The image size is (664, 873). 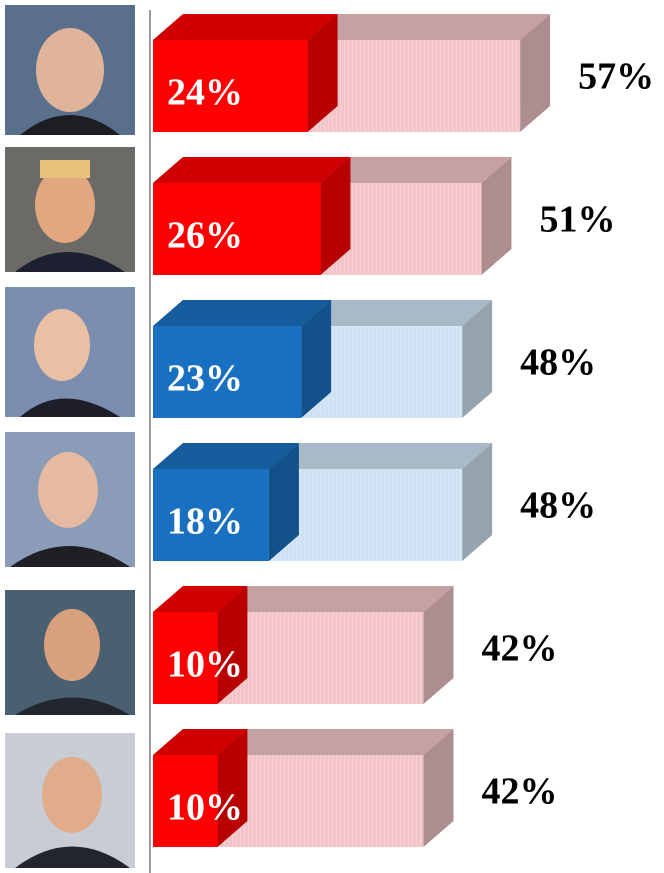 What do you see at coordinates (205, 236) in the screenshot?
I see `value-label-inner: 26%` at bounding box center [205, 236].